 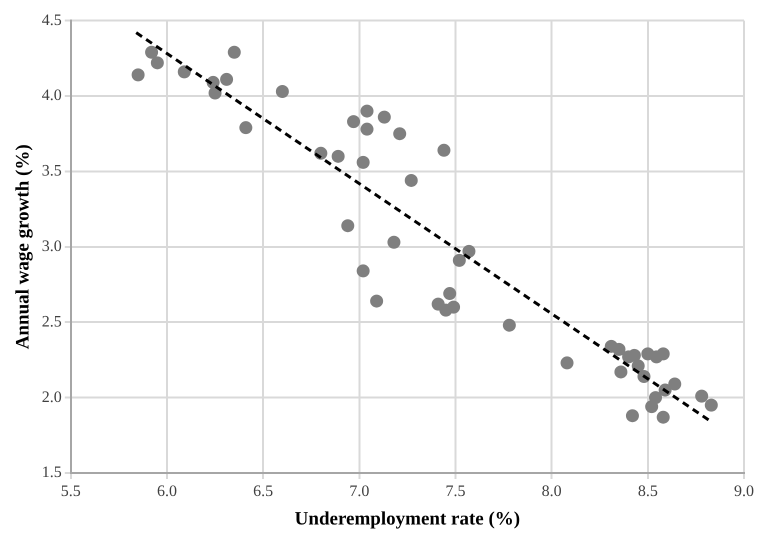 What do you see at coordinates (648, 491) in the screenshot?
I see `x-tick-label: 8.5` at bounding box center [648, 491].